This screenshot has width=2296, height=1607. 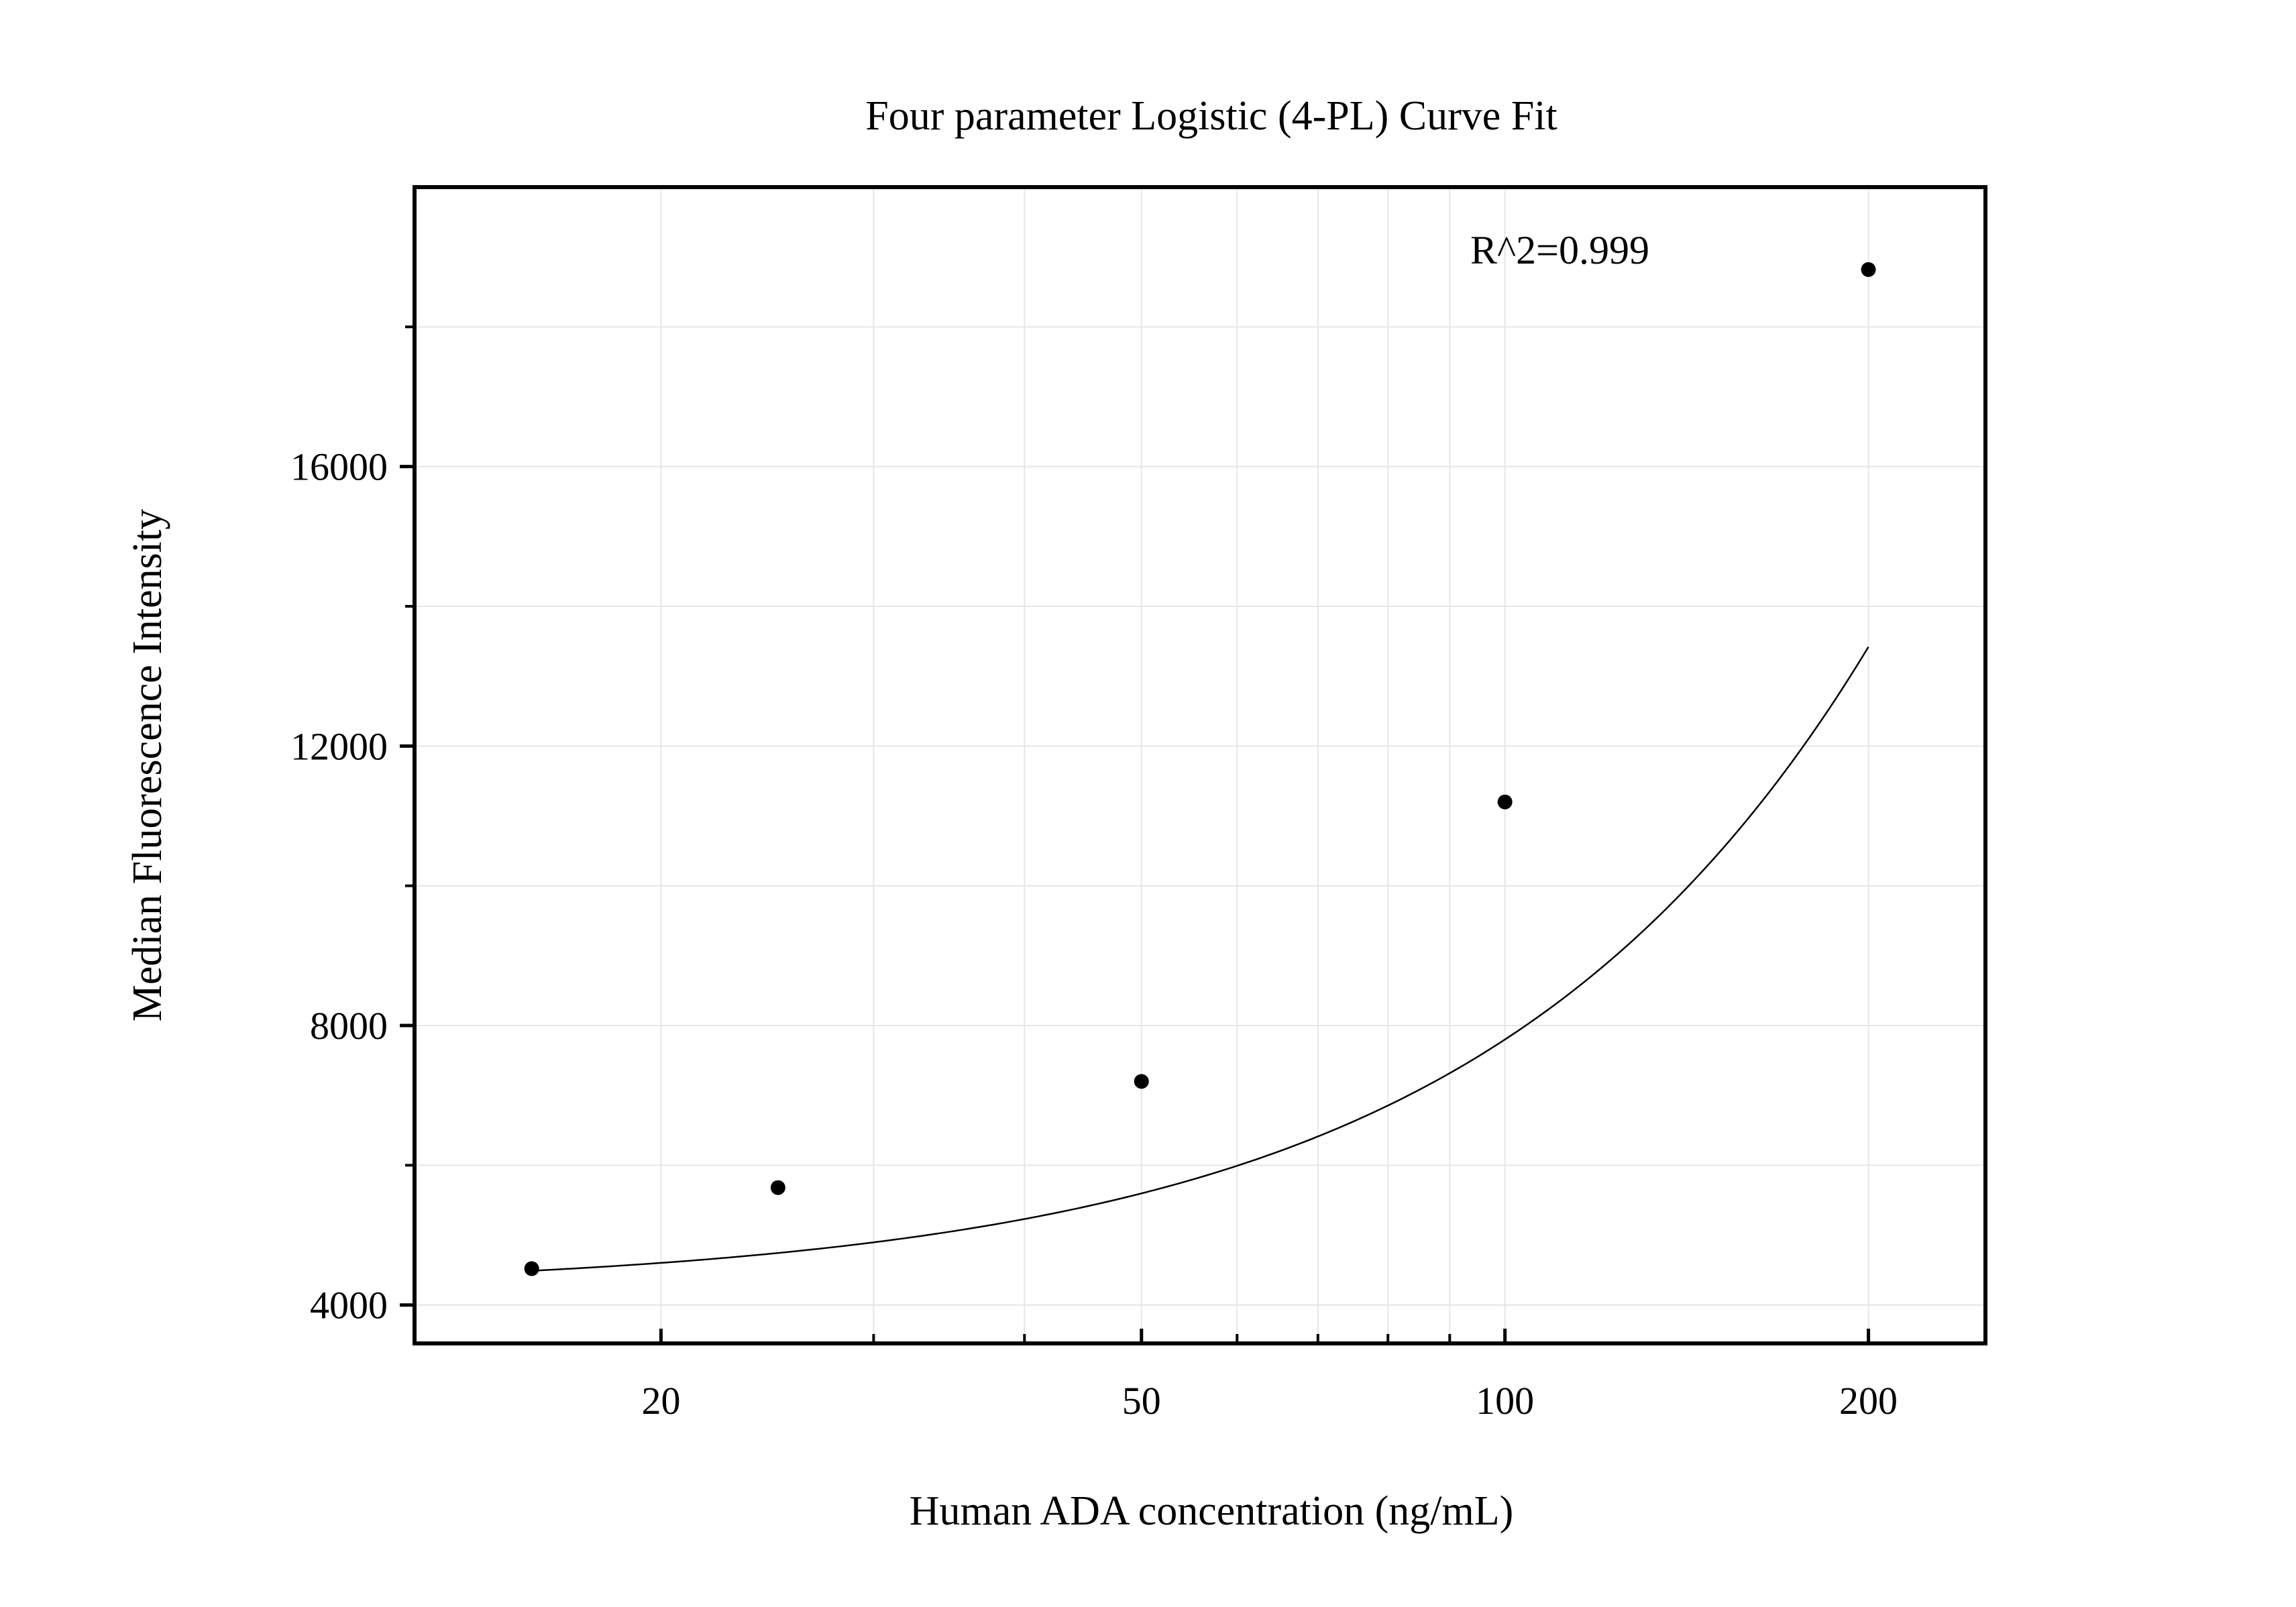 I want to click on y-tick-label: 4000, so click(x=349, y=1305).